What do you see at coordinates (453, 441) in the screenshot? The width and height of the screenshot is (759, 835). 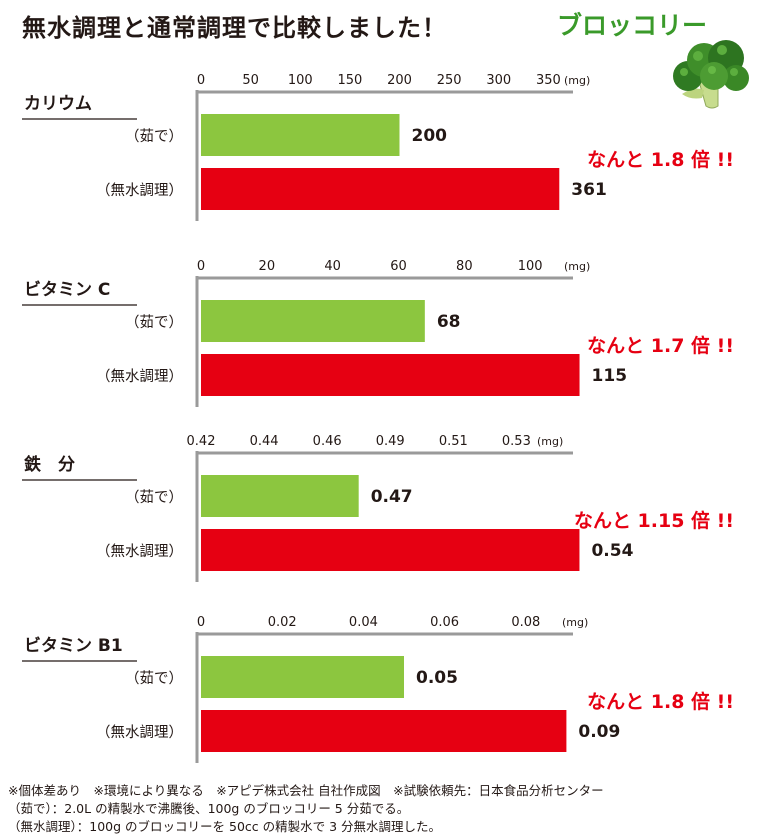 I see `tick-label: 0.51` at bounding box center [453, 441].